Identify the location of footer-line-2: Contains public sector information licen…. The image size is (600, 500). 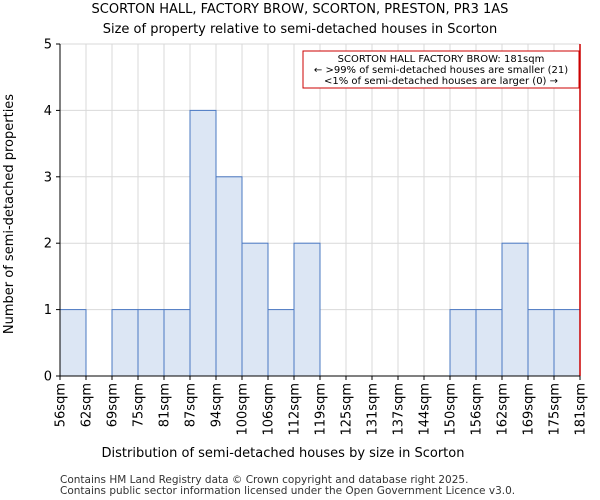
(288, 491).